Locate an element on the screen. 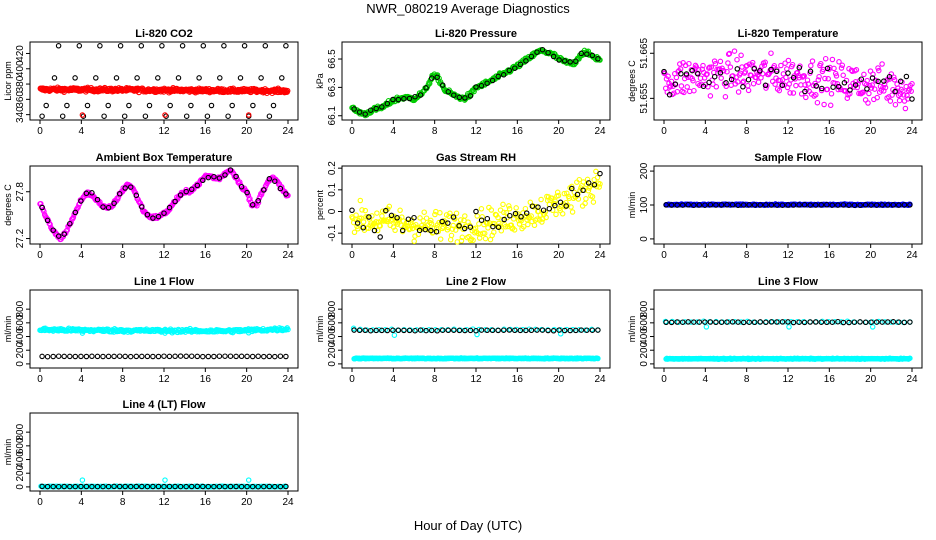  series-cyan is located at coordinates (165, 333).